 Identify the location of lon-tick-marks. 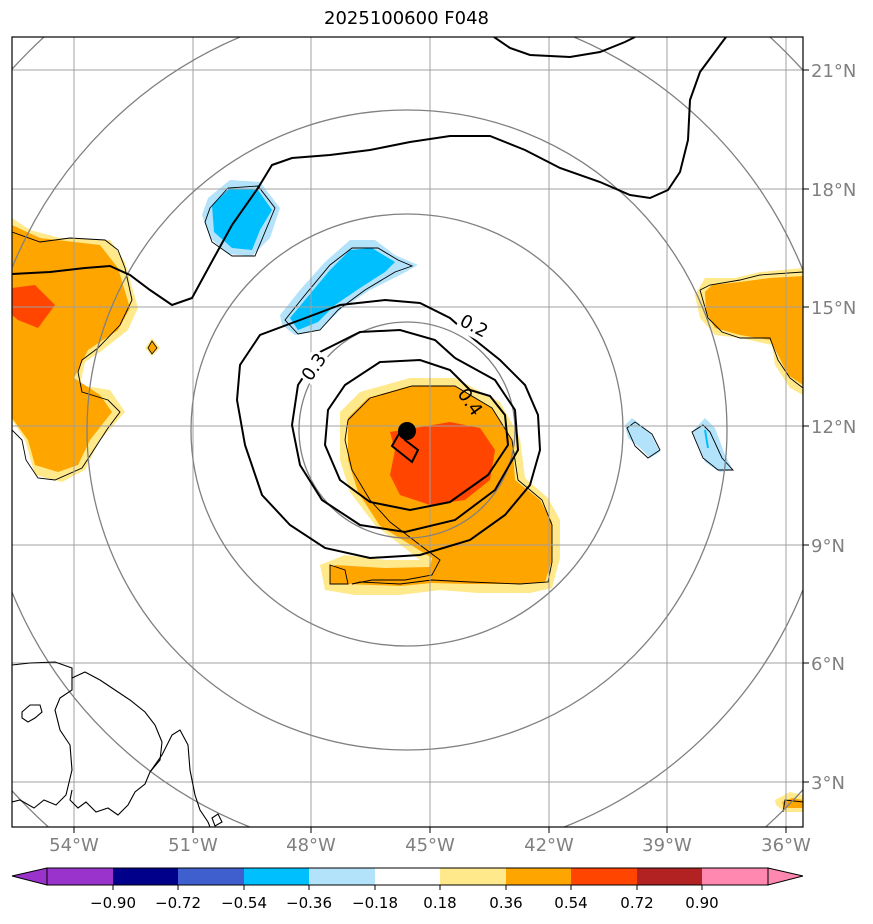
(430, 830).